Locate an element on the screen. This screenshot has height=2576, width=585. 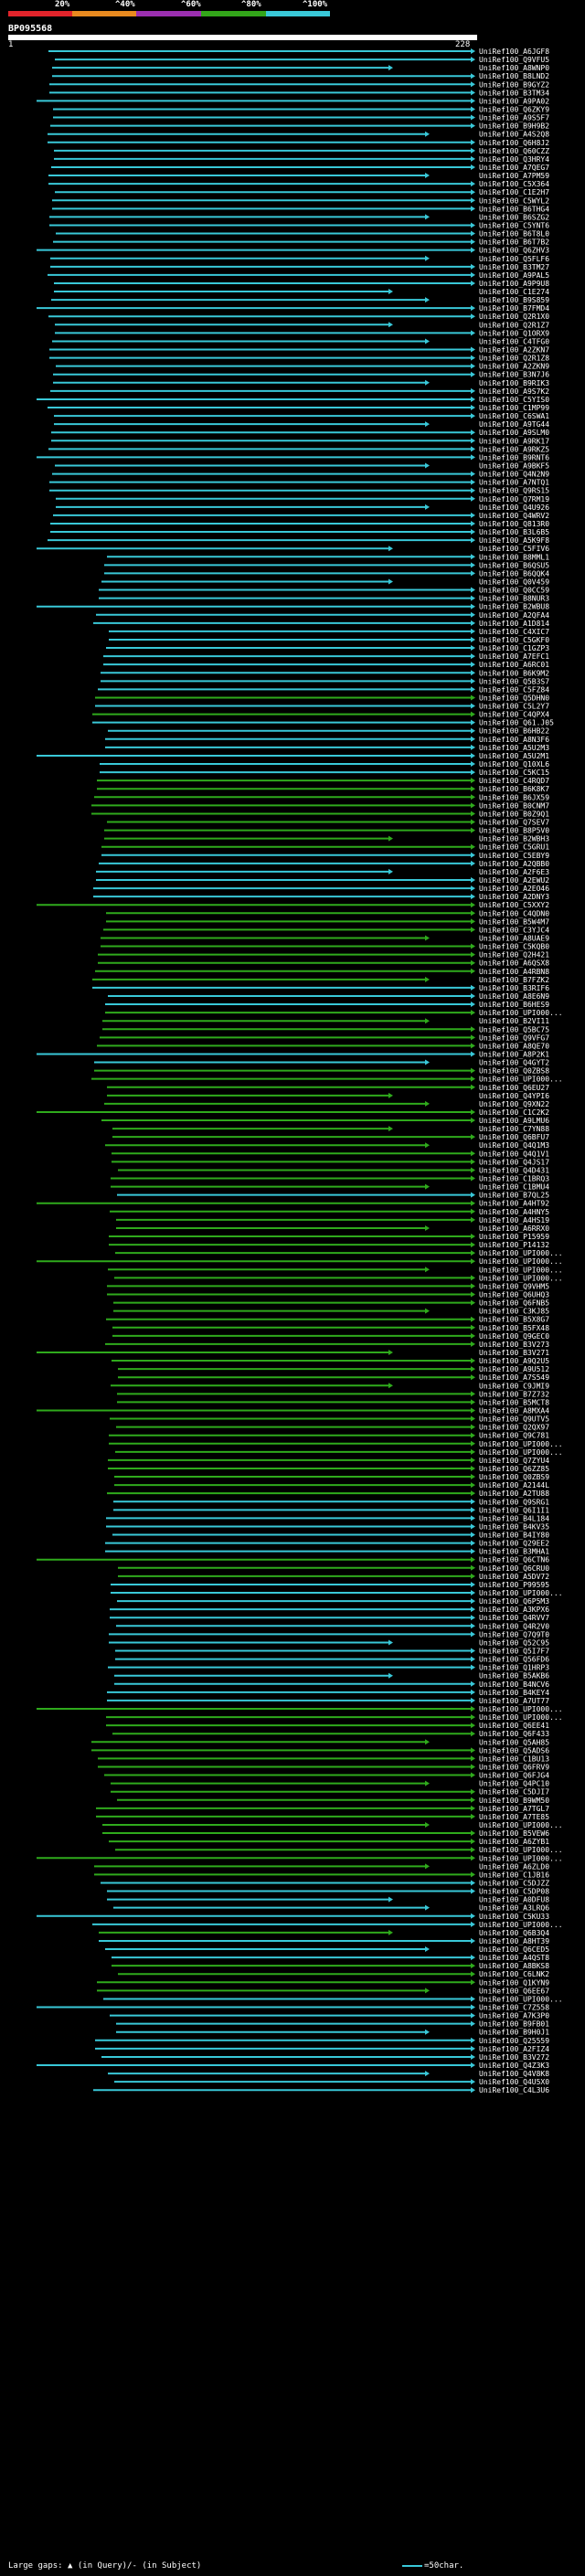
hit-label: UniRef100_Q6FJG4 is located at coordinates (514, 1776).